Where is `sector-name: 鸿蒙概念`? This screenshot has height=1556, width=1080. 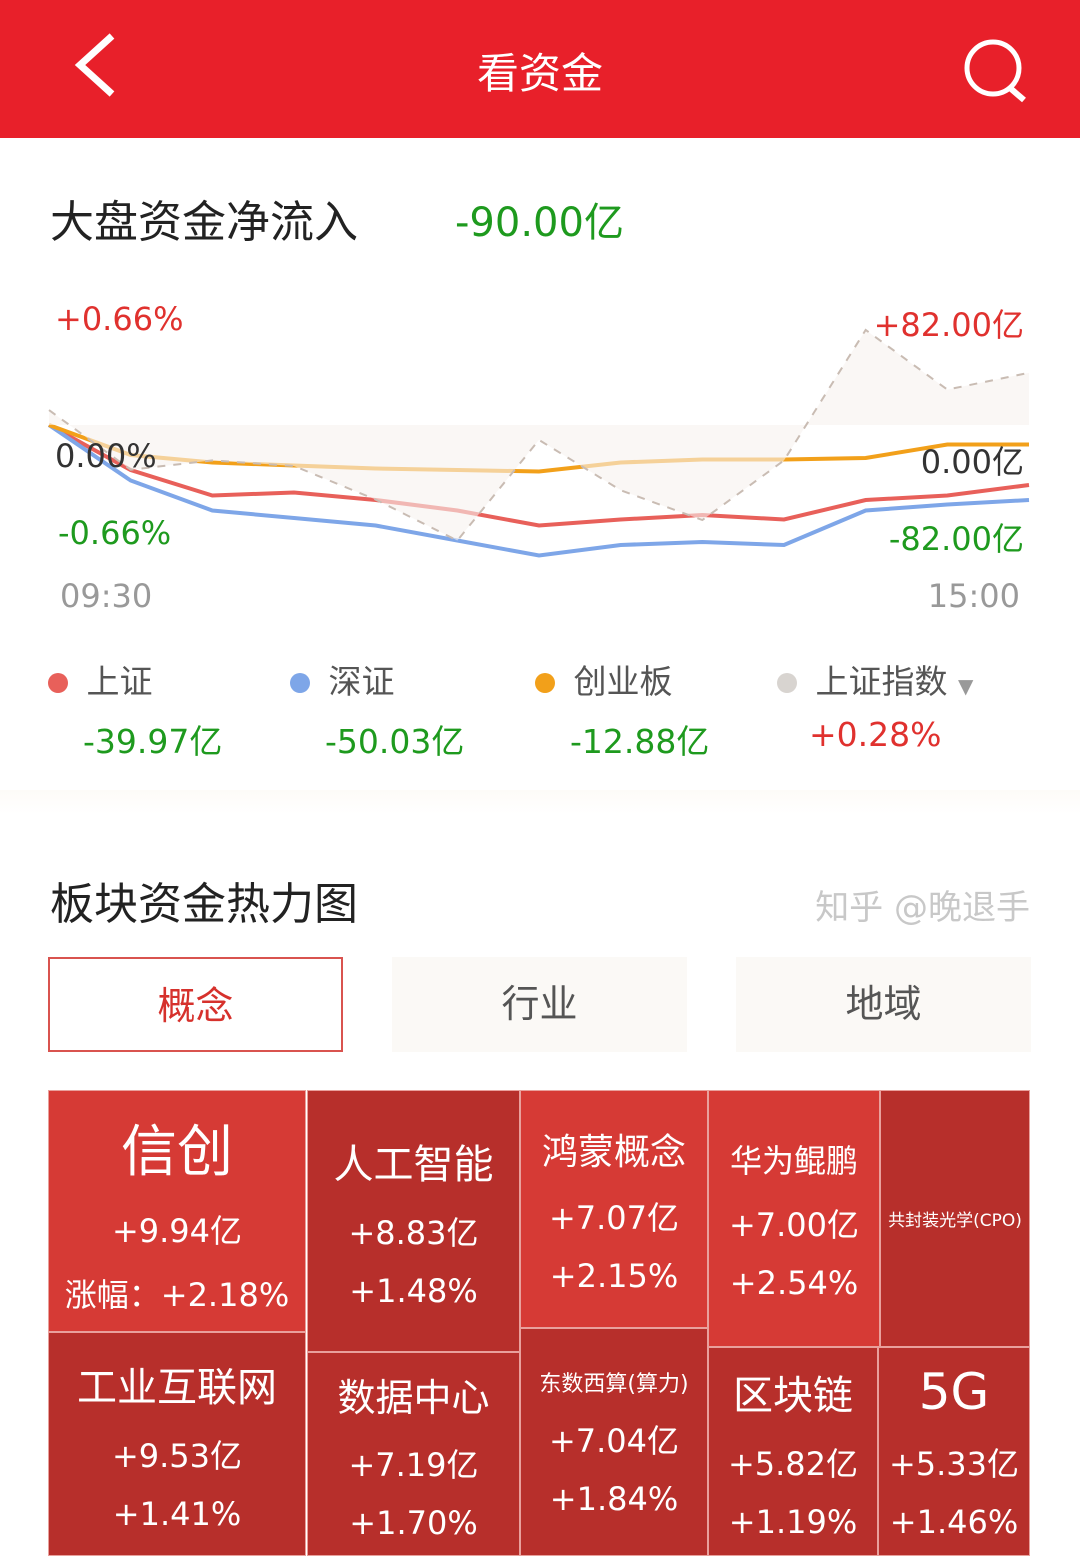 sector-name: 鸿蒙概念 is located at coordinates (613, 1152).